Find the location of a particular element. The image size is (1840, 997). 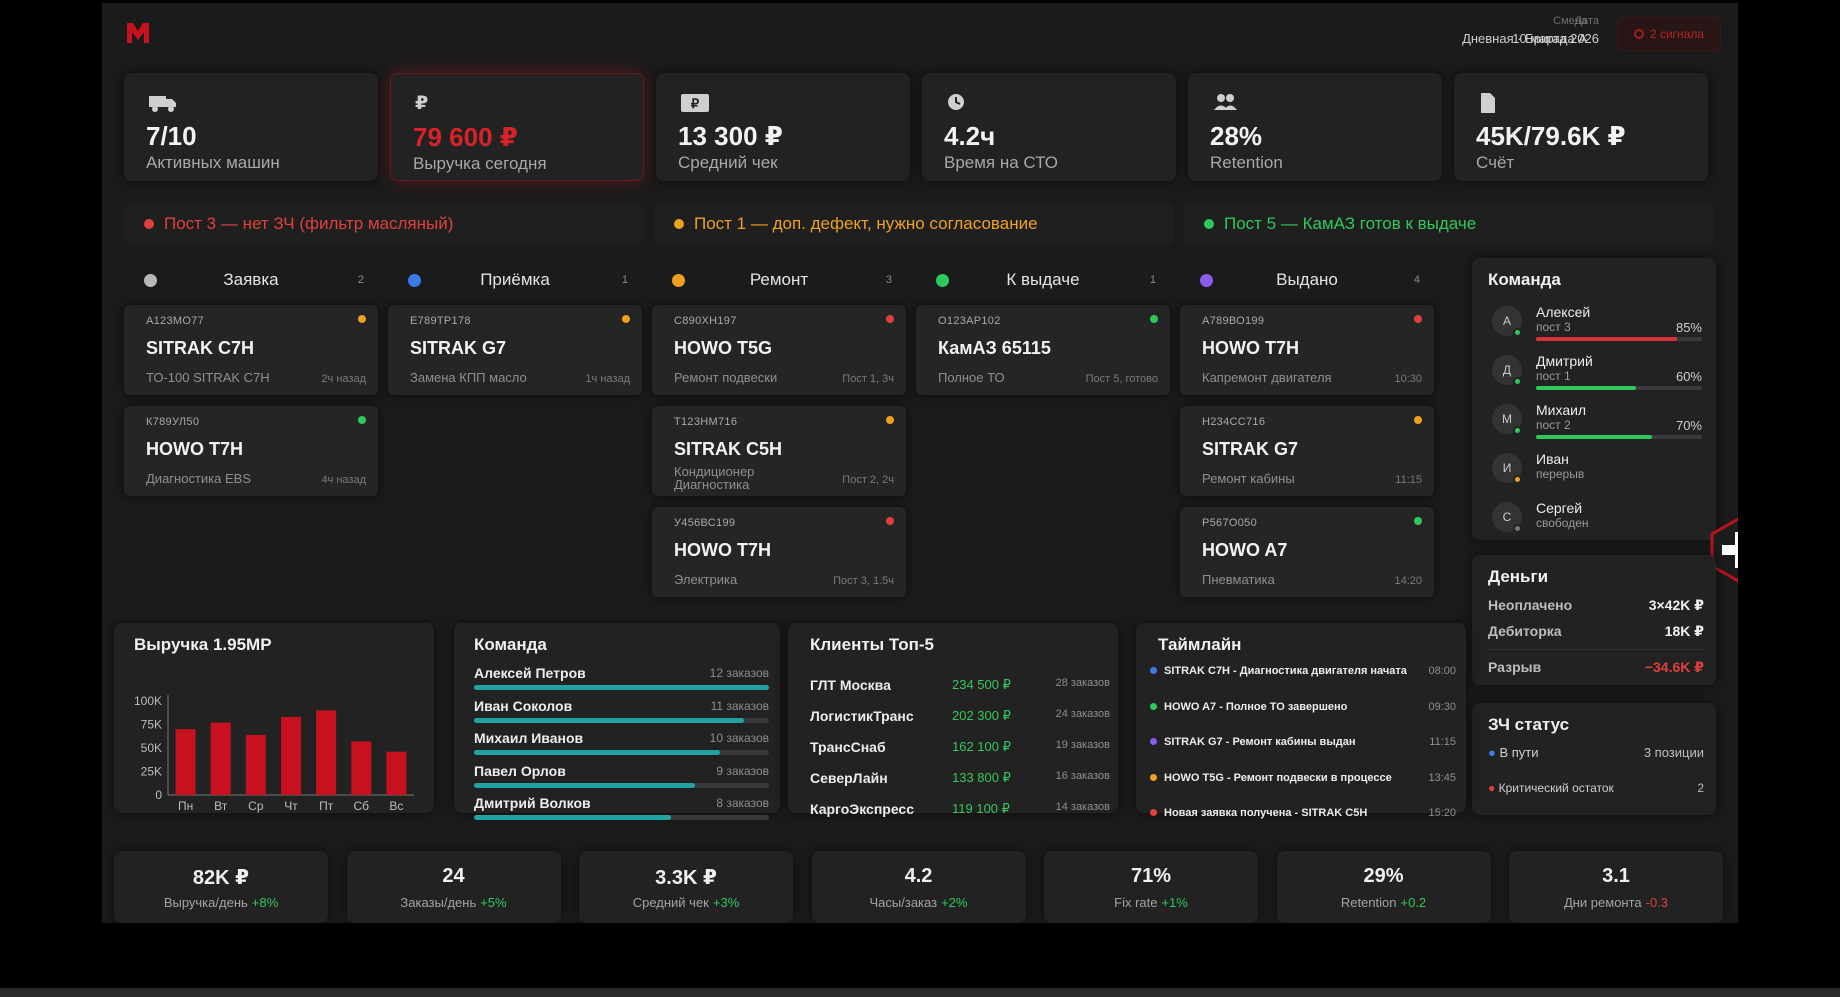

kpi-invoice: 45K/79.6K ₽ Счёт is located at coordinates (1581, 127).